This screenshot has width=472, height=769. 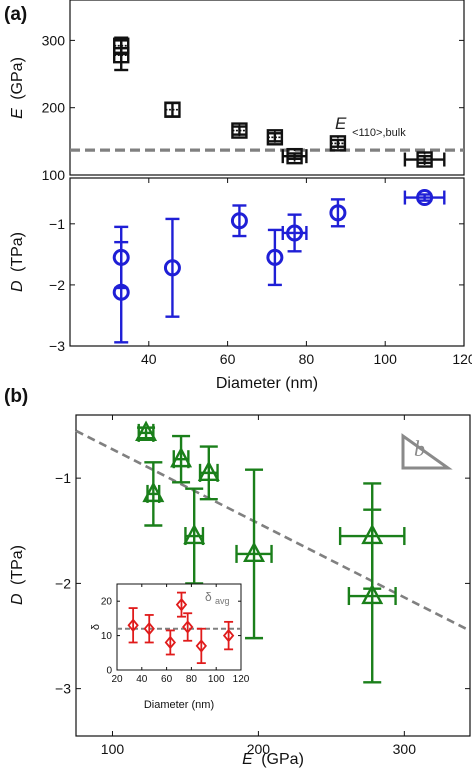 What do you see at coordinates (341, 123) in the screenshot?
I see `reference-label-a-top-main: E` at bounding box center [341, 123].